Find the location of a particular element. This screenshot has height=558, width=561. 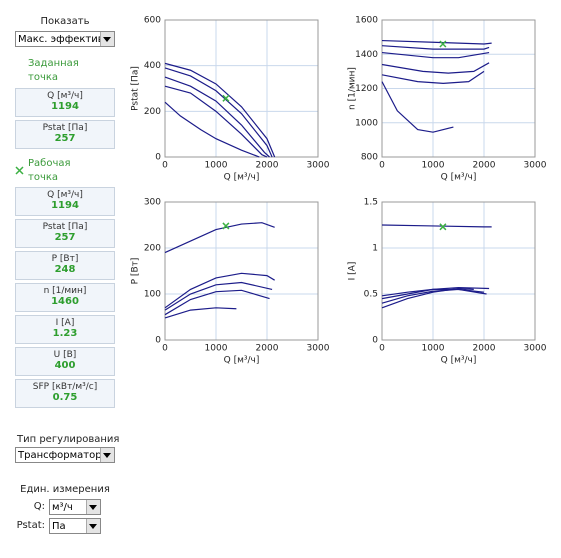

y-axis-label: I [A] is located at coordinates (353, 271).